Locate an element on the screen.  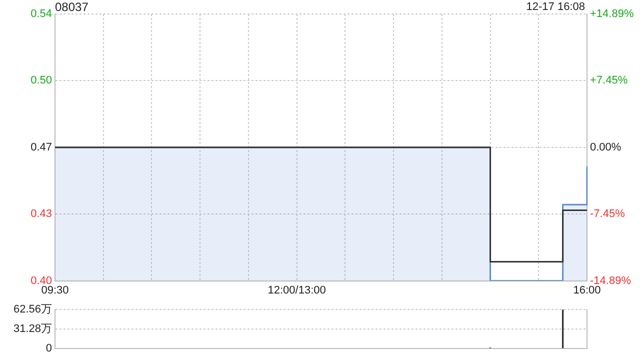
x-tick-label: 09:30 is located at coordinates (55, 290).